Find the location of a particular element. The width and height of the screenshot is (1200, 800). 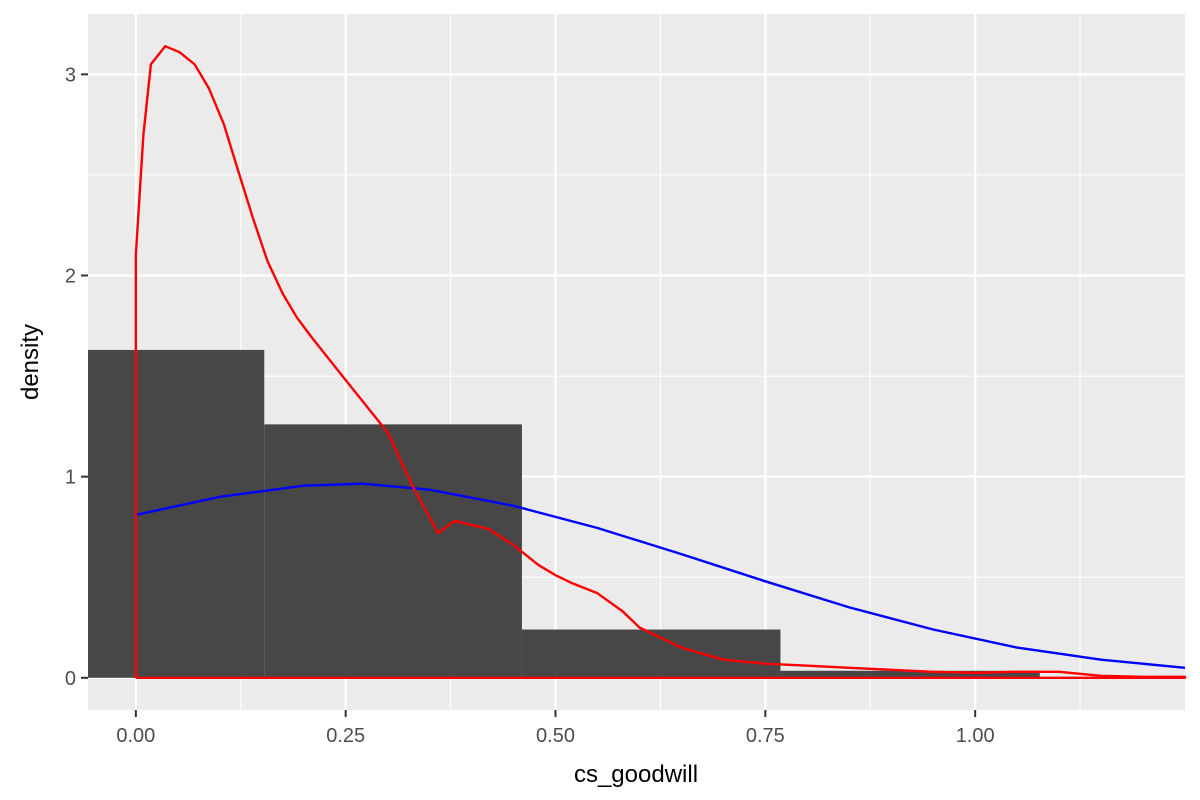

x-tick-label: 1.00 is located at coordinates (975, 736).